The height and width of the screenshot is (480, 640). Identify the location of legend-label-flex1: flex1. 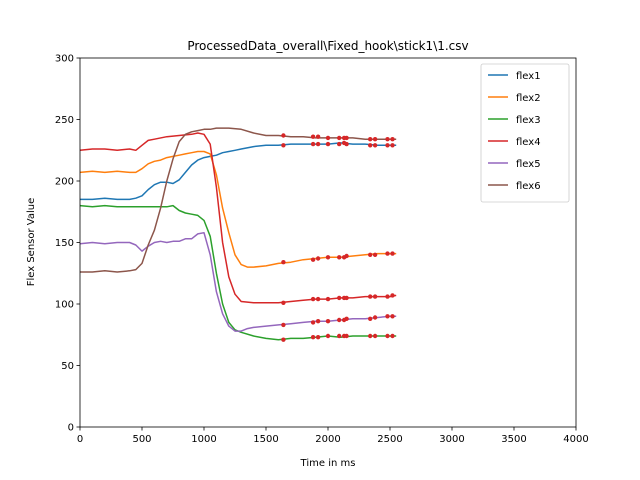
(528, 76).